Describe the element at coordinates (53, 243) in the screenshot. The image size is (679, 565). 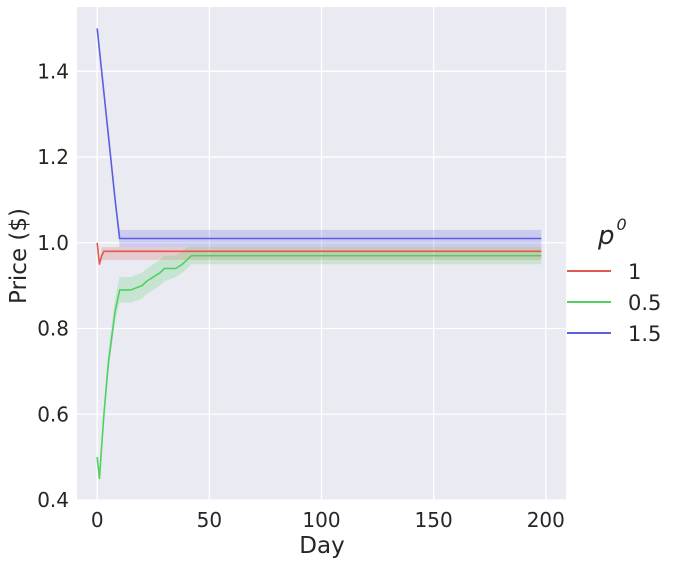
I see `y-tick-label: 1.0` at that location.